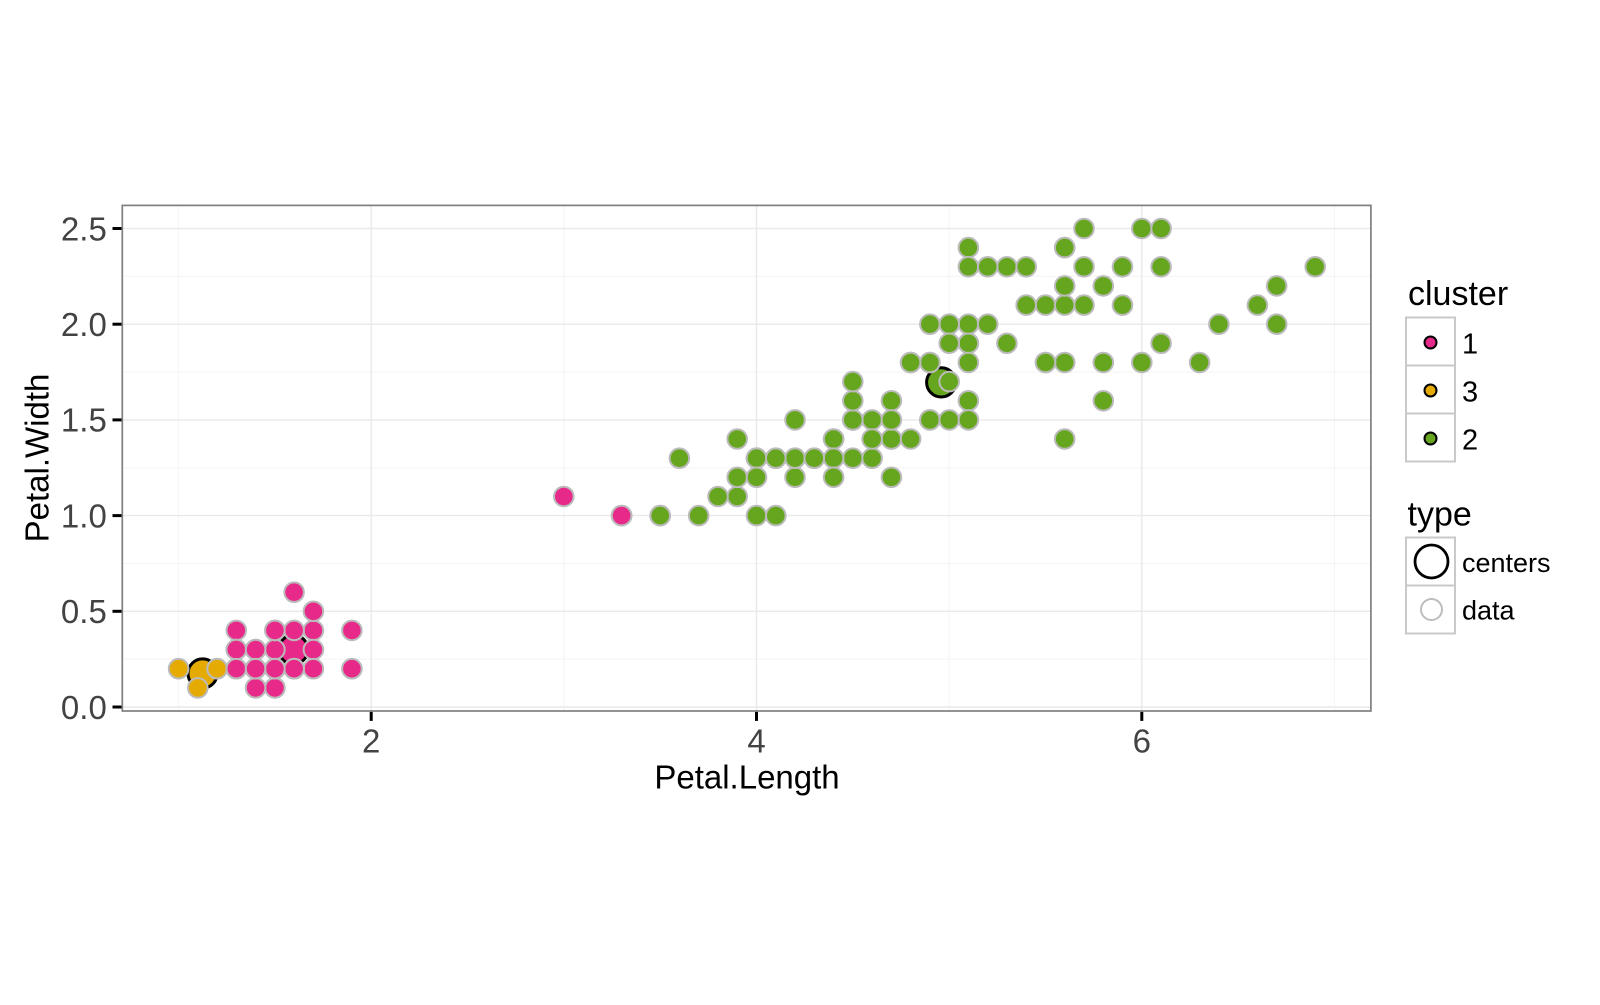 The height and width of the screenshot is (1005, 1600). What do you see at coordinates (84, 515) in the screenshot?
I see `svg-text: 1.0` at bounding box center [84, 515].